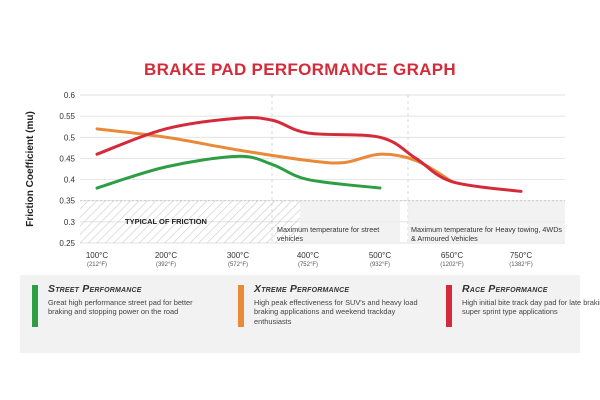 This screenshot has height=400, width=600. Describe the element at coordinates (241, 306) in the screenshot. I see `legend-swatch-xtreme` at that location.